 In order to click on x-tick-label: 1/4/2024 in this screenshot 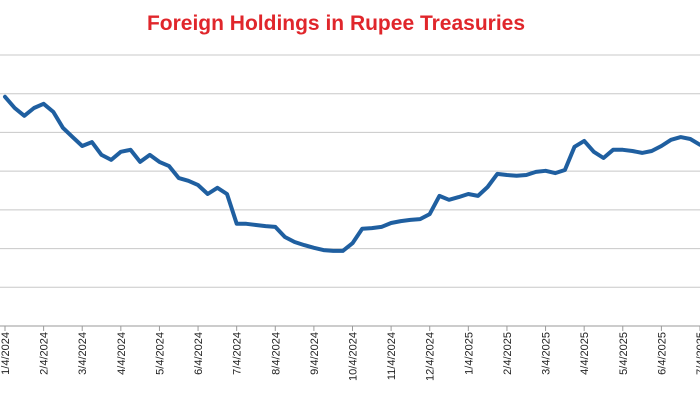, I will do `click(6, 353)`.